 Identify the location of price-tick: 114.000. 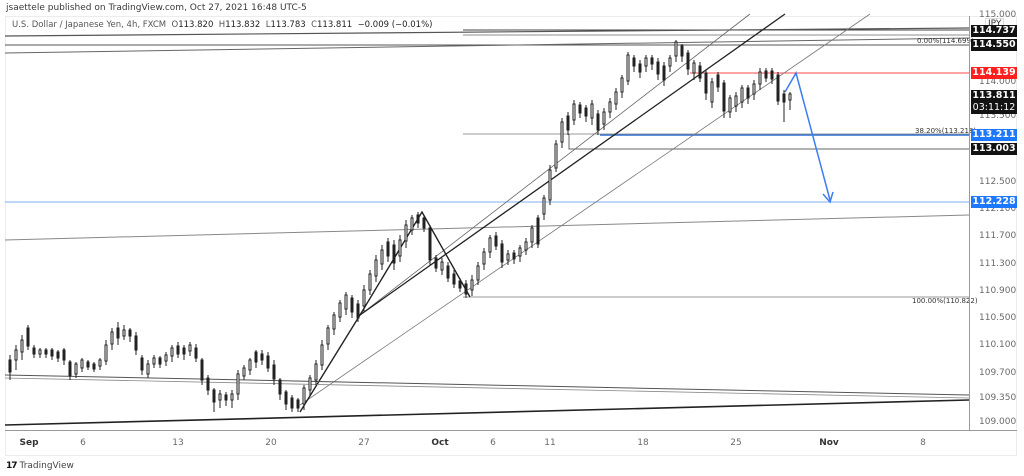
(998, 82).